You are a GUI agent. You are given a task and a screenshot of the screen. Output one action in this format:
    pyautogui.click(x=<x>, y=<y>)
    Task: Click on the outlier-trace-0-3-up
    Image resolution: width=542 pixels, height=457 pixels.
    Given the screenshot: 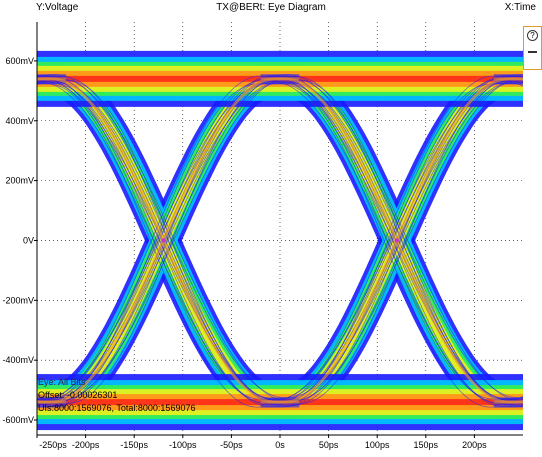 What is the action you would take?
    pyautogui.click(x=508, y=406)
    